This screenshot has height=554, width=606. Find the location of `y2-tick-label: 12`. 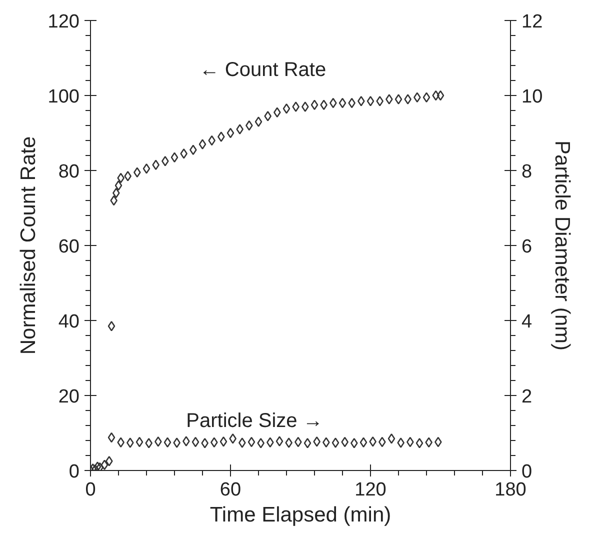

y2-tick-label: 12 is located at coordinates (532, 22).